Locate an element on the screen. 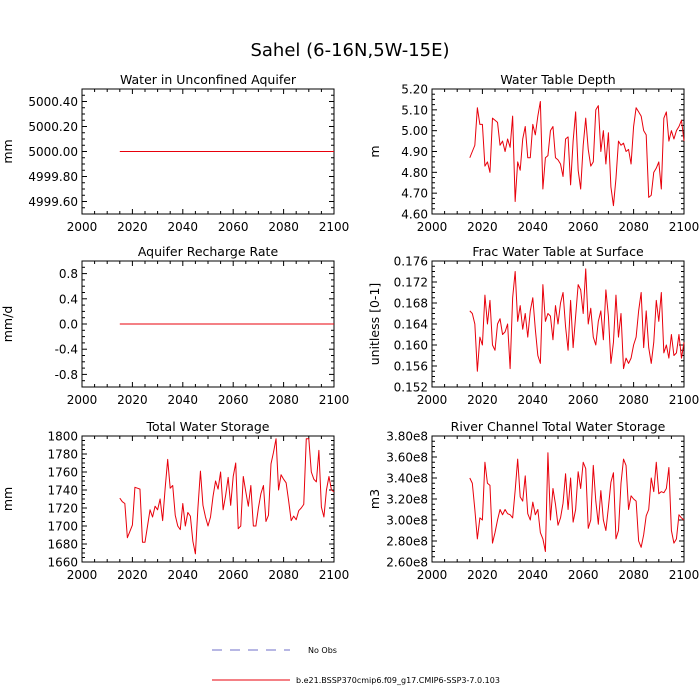  panel-title: Water Table Depth is located at coordinates (557, 79).